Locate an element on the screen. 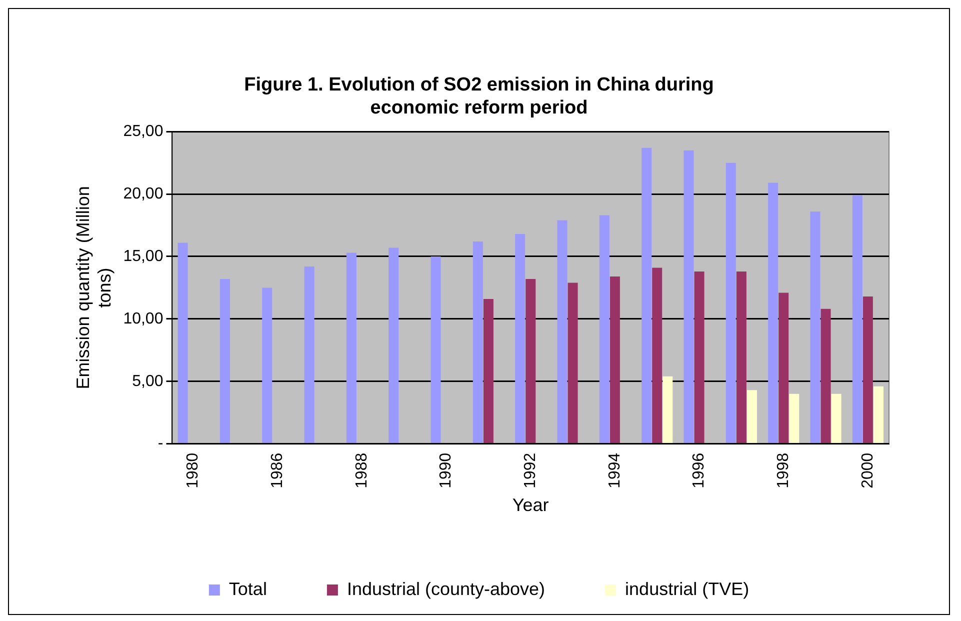 This screenshot has width=961, height=621. x-tick-label: 1992 is located at coordinates (531, 470).